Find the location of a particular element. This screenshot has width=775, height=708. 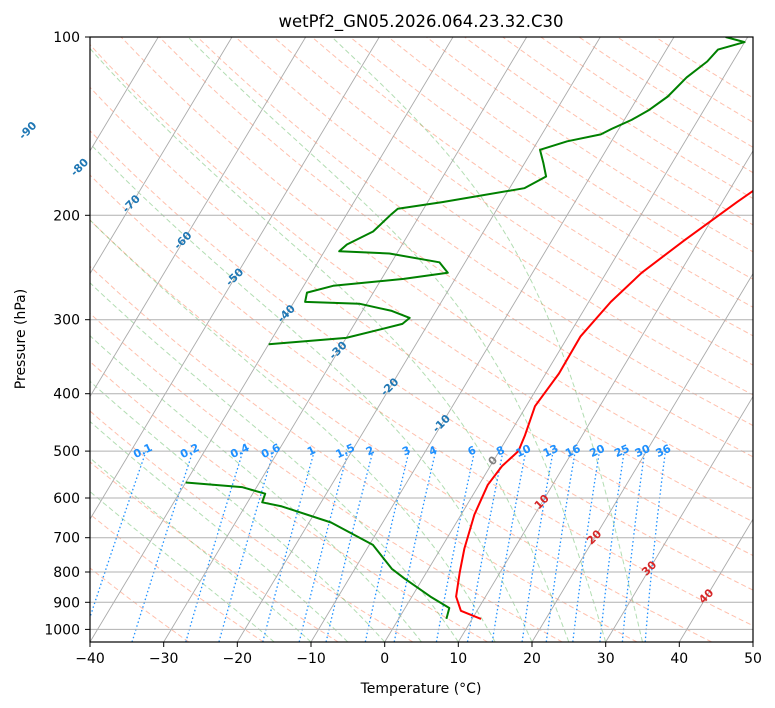

y-tick-label: 100 is located at coordinates (66, 38).